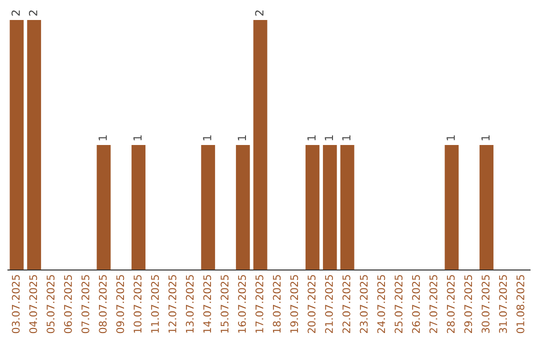 This screenshot has width=540, height=340. What do you see at coordinates (468, 304) in the screenshot?
I see `x-tick-label: 29.07.2025` at bounding box center [468, 304].